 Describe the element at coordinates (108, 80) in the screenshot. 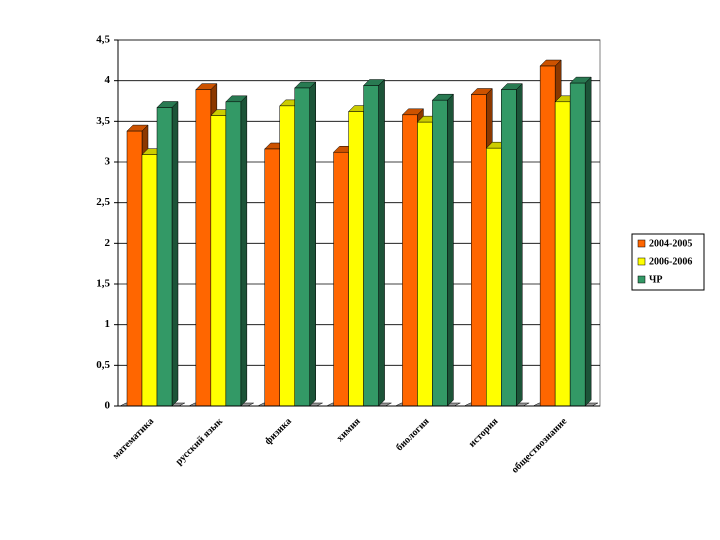

I see `y-tick-label: 4` at that location.